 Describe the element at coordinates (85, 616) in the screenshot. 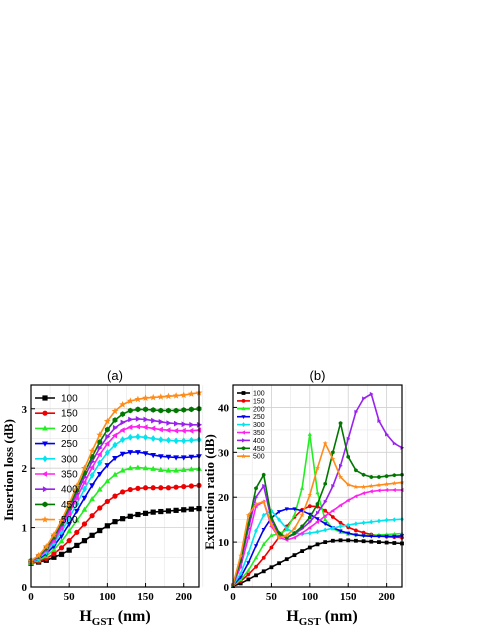

I see `x-axis-label-main: H` at that location.